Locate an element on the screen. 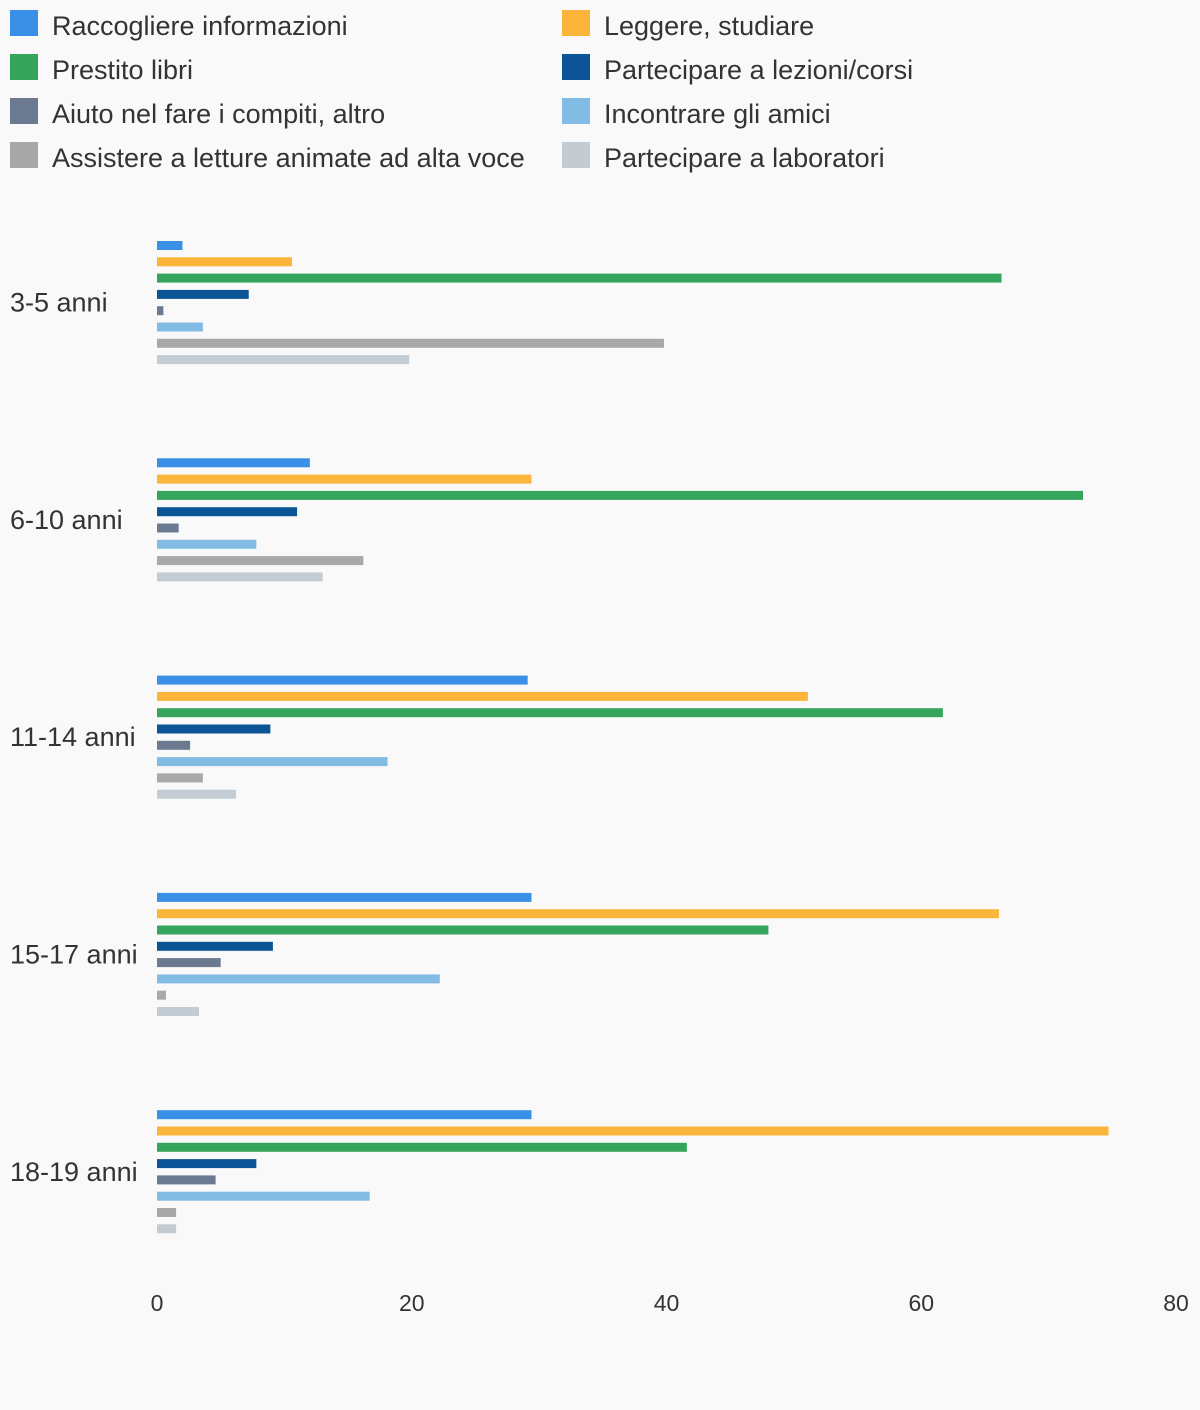 The height and width of the screenshot is (1410, 1200). bar-15-17-anni-partecipare-a-laboratori is located at coordinates (178, 1011).